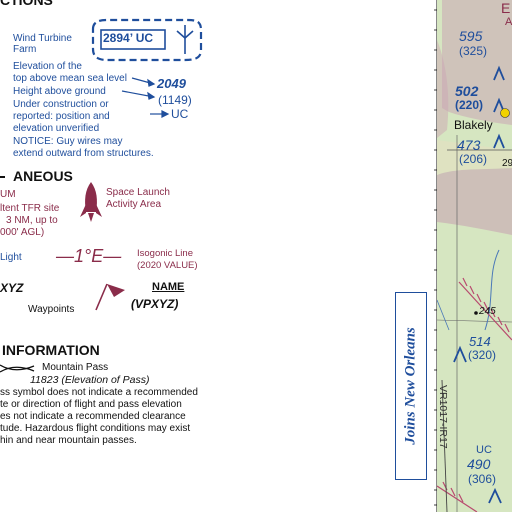  I want to click on joins-label-box: Joins New Orleans, so click(411, 386).